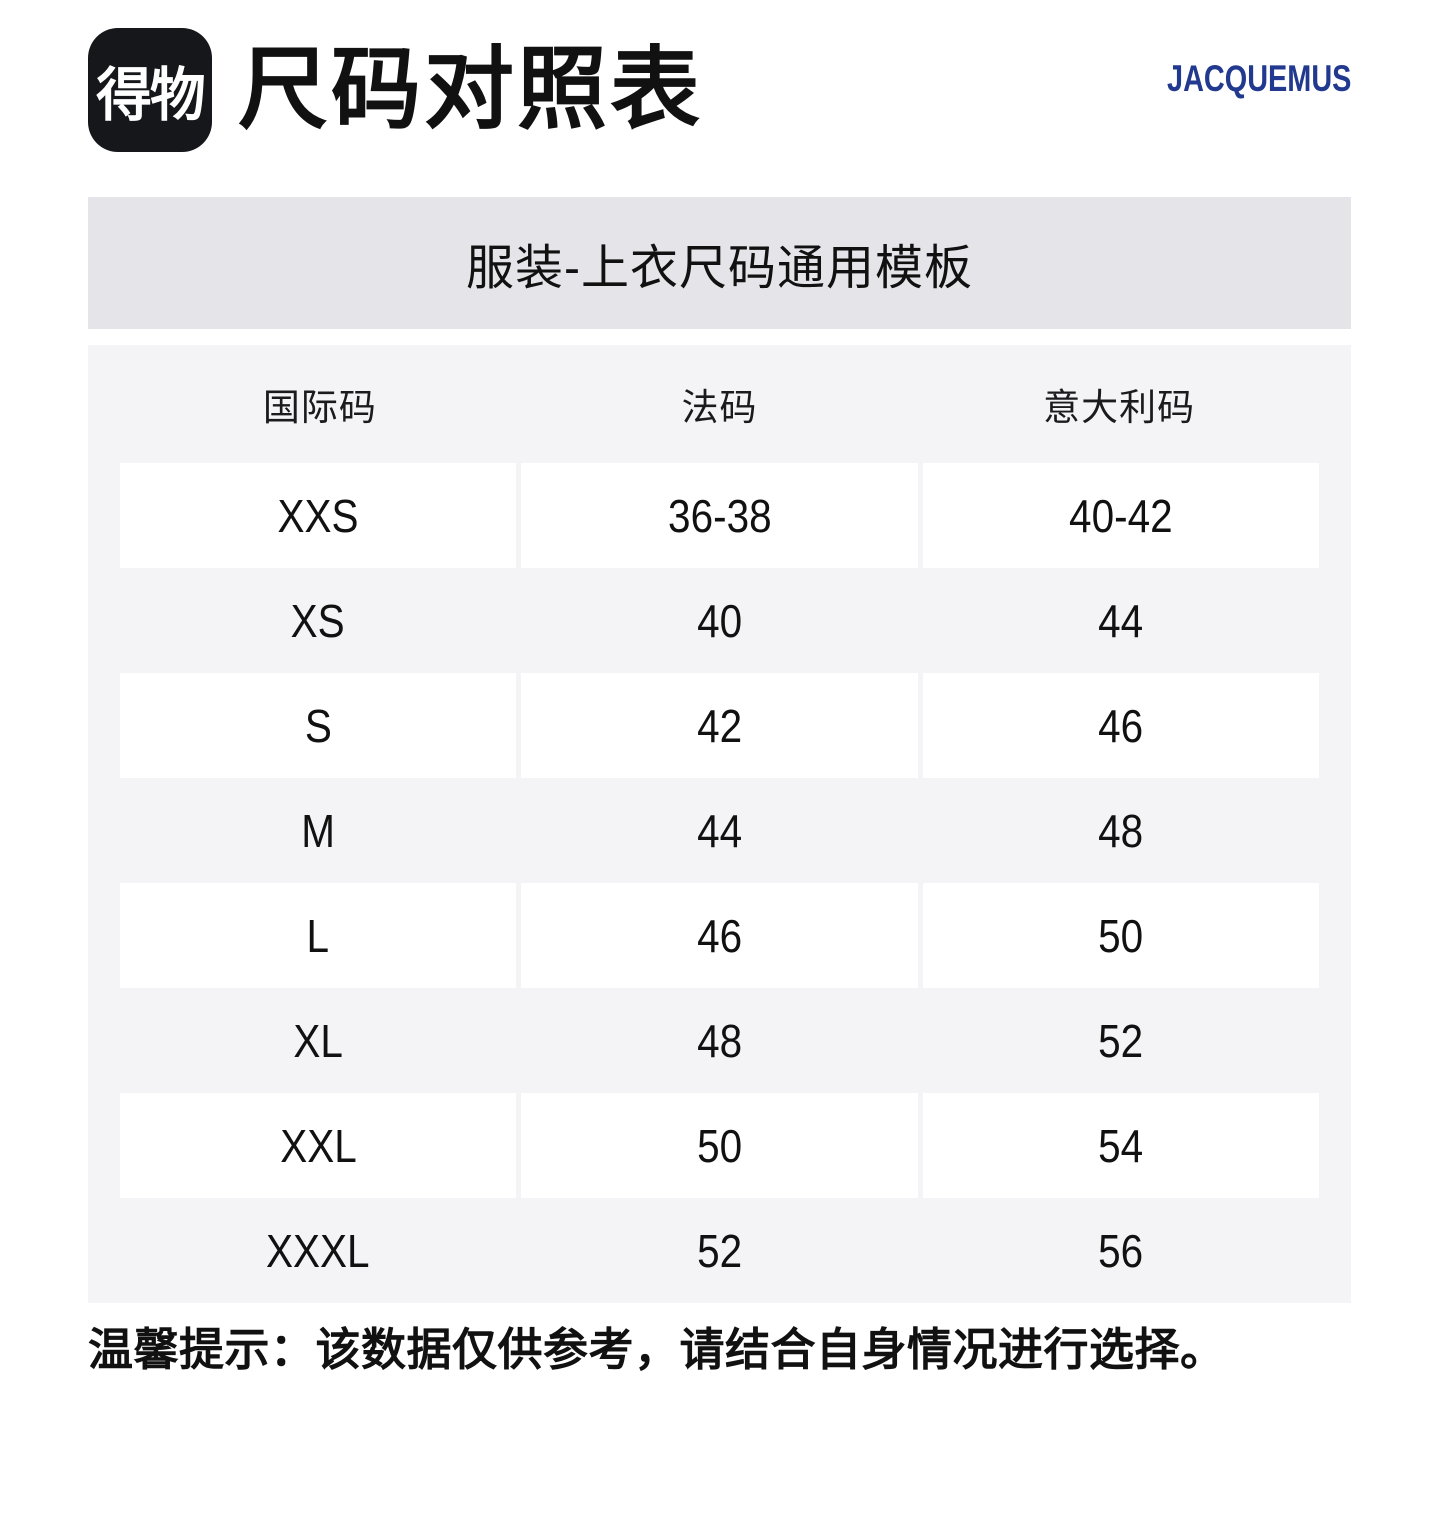  I want to click on page-title: 尺码对照表, so click(470, 90).